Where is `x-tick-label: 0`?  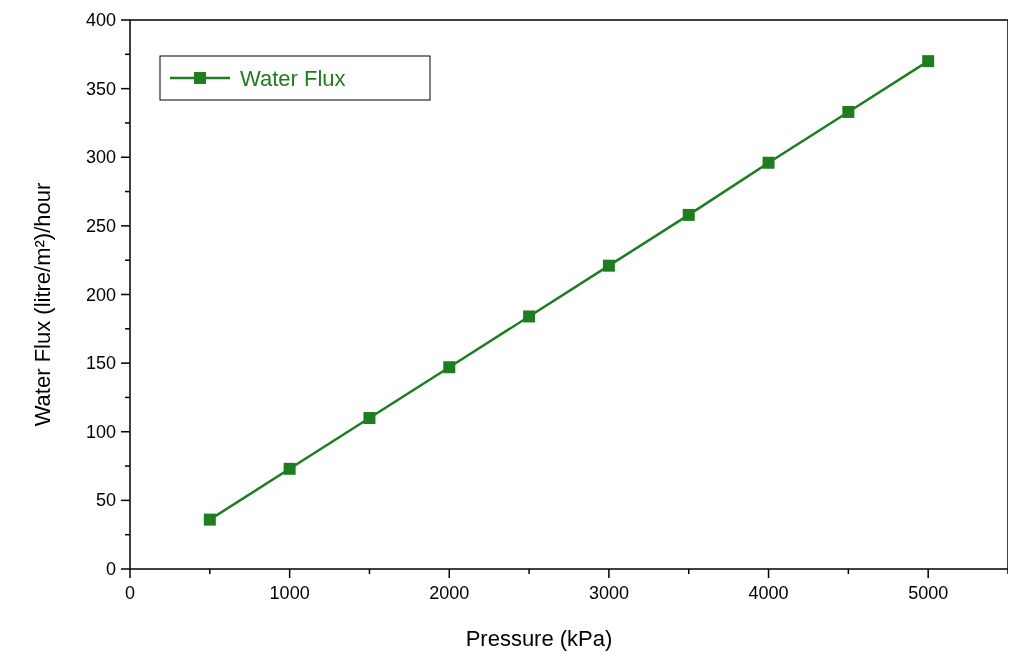
x-tick-label: 0 is located at coordinates (130, 593).